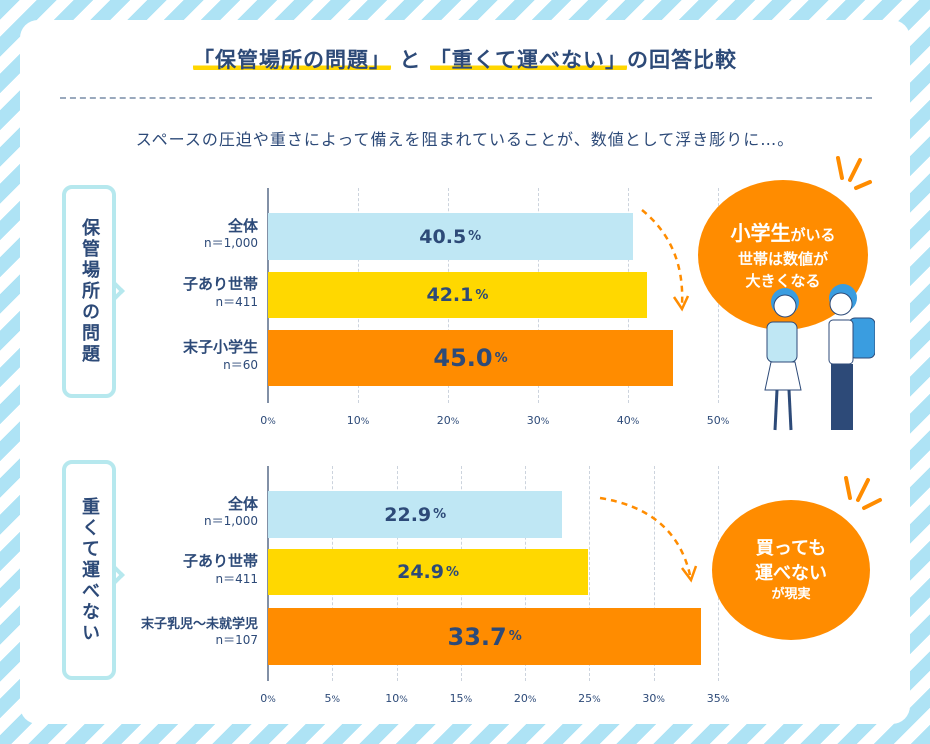  I want to click on subtitle: スペースの圧迫や重さによって備えを阻まれていることが、数値として浮き彫りに…。, so click(465, 139).